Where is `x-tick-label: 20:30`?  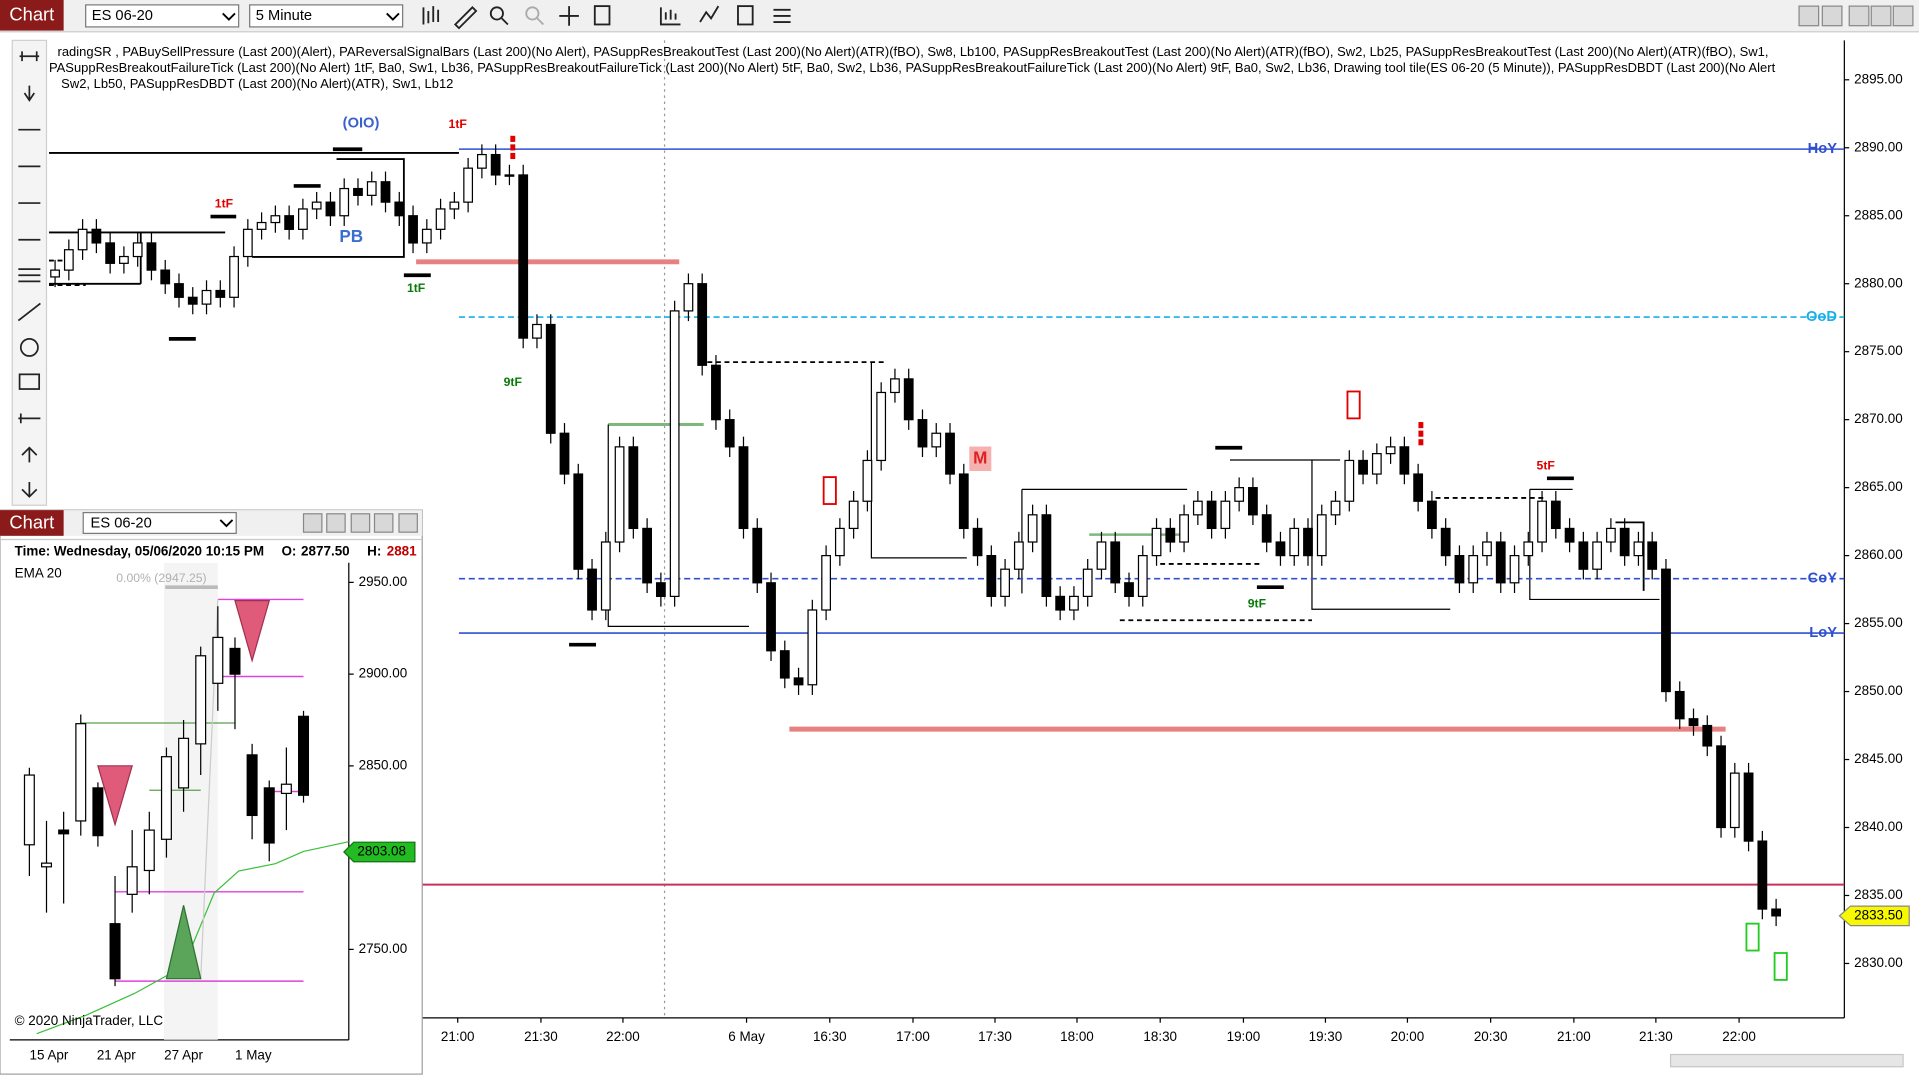 x-tick-label: 20:30 is located at coordinates (1491, 1036).